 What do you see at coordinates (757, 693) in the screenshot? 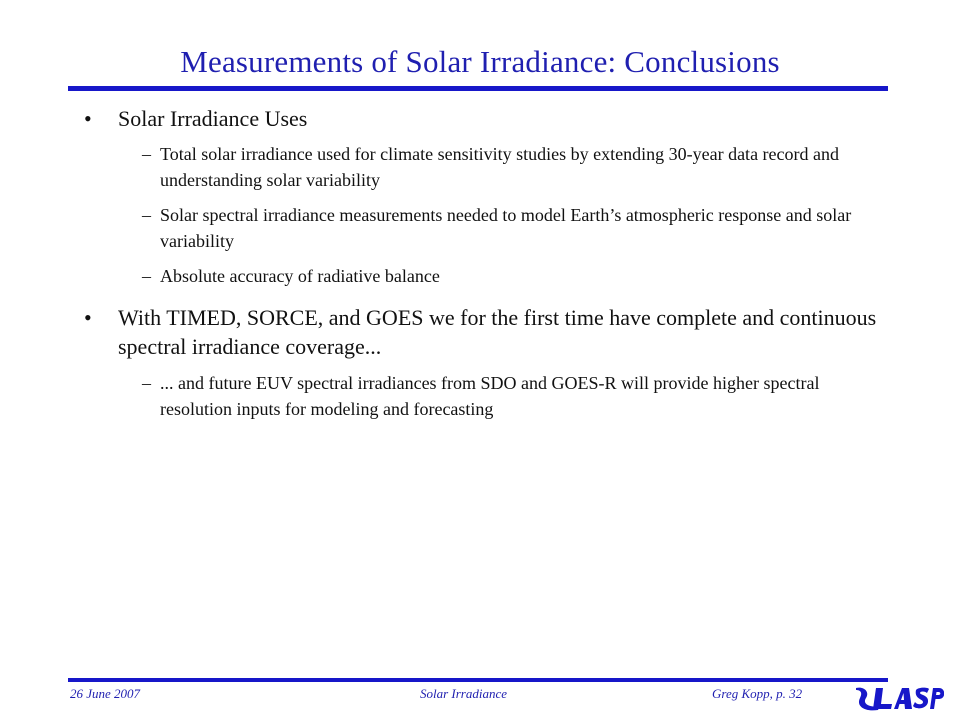
I see `footer-author-page: Greg Kopp, p. 32` at bounding box center [757, 693].